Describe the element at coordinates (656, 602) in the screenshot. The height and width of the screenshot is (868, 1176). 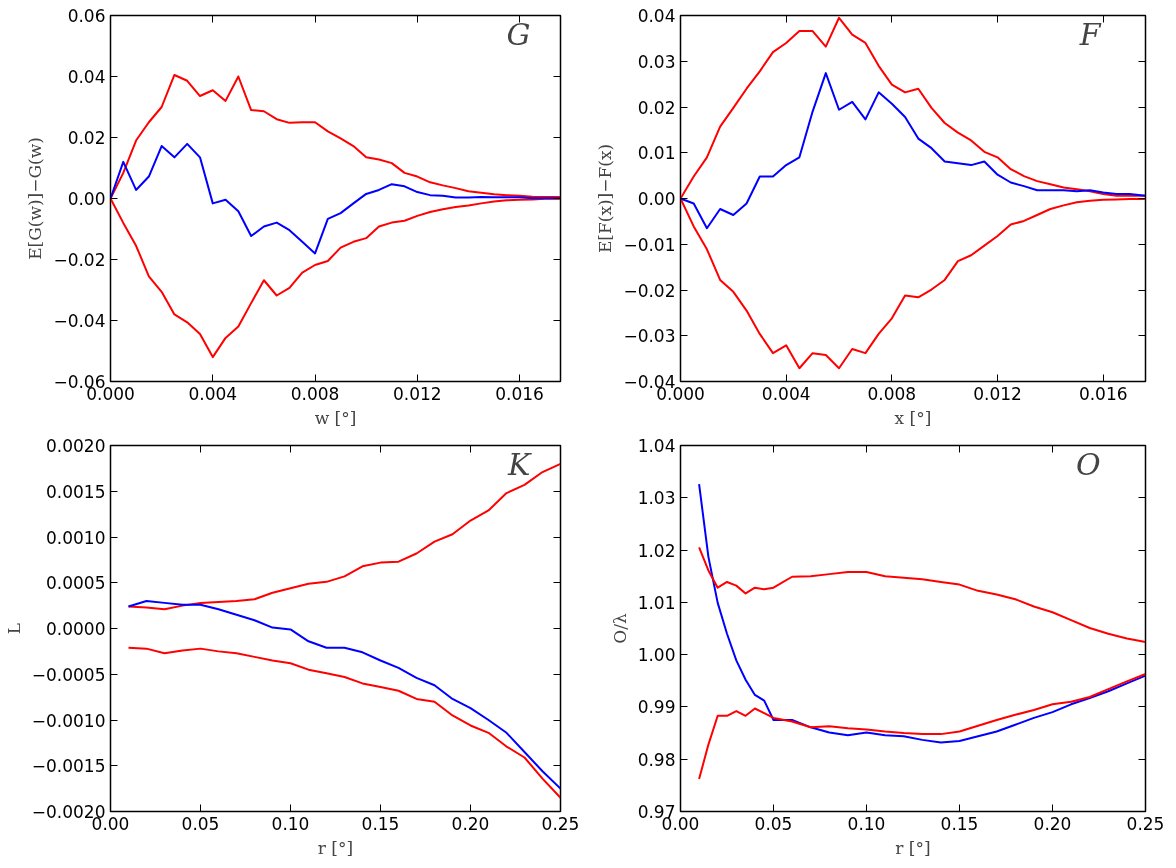
I see `y-tick-label: 1.01` at that location.